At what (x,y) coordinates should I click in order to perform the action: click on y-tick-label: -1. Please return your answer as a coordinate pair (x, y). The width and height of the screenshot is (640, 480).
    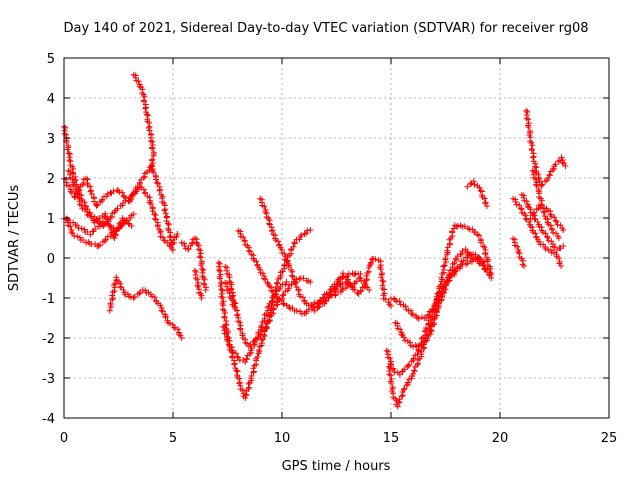
    Looking at the image, I should click on (48, 299).